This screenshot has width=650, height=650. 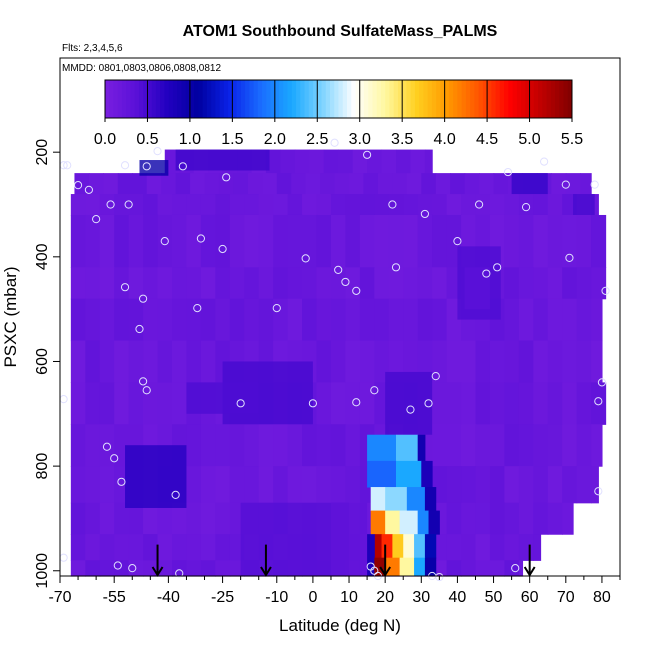 What do you see at coordinates (42, 571) in the screenshot?
I see `y-tick-label: 1000` at bounding box center [42, 571].